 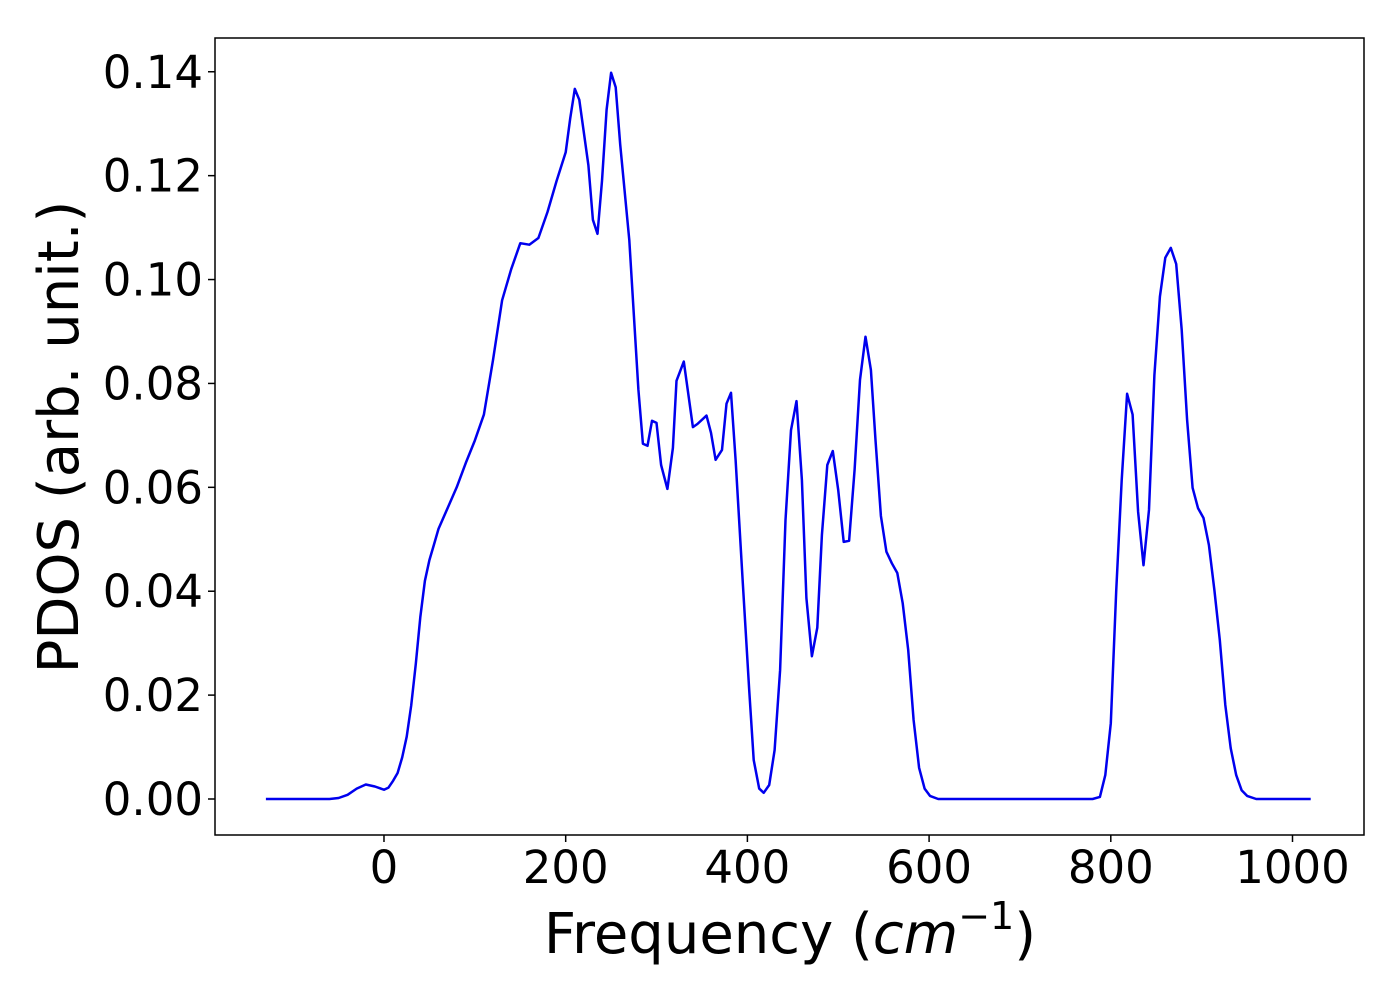 I want to click on x-axis-label: Frequency (cm−1), so click(x=790, y=930).